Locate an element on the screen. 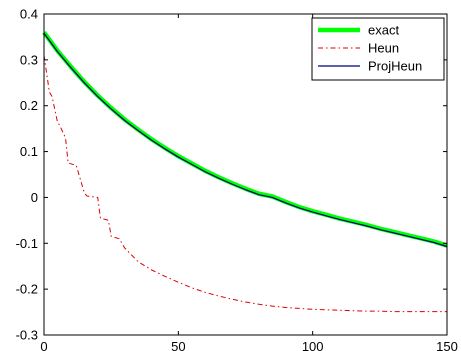 The height and width of the screenshot is (351, 461). x-tick-label: 50 is located at coordinates (178, 345).